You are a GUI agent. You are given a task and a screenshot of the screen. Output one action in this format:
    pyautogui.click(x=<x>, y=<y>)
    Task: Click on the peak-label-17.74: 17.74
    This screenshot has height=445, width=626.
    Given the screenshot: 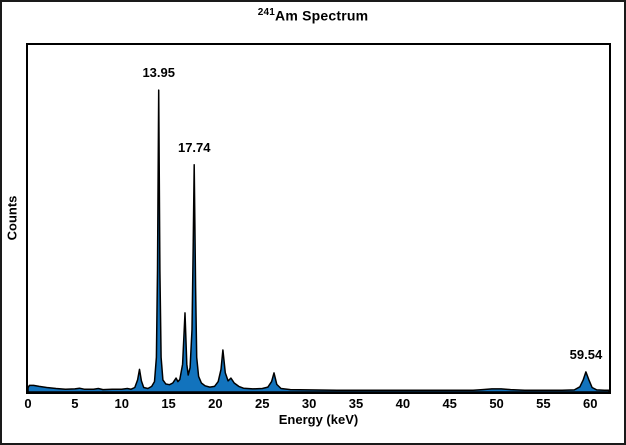 What is the action you would take?
    pyautogui.click(x=194, y=147)
    